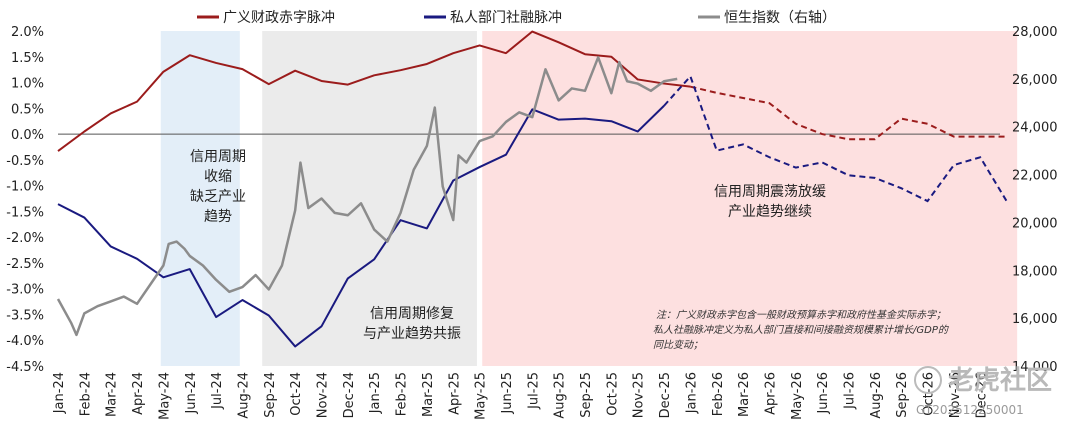 The height and width of the screenshot is (437, 1080). I want to click on watermark-id: GT202512250001, so click(970, 410).